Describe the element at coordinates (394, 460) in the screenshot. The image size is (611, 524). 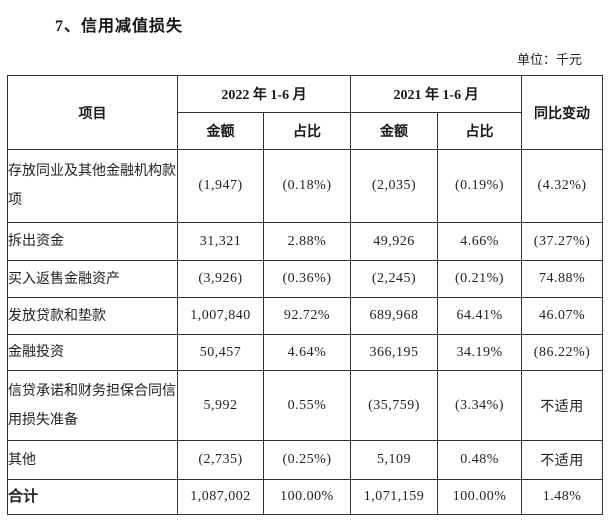
I see `cell-amount-2021: 5,109` at that location.